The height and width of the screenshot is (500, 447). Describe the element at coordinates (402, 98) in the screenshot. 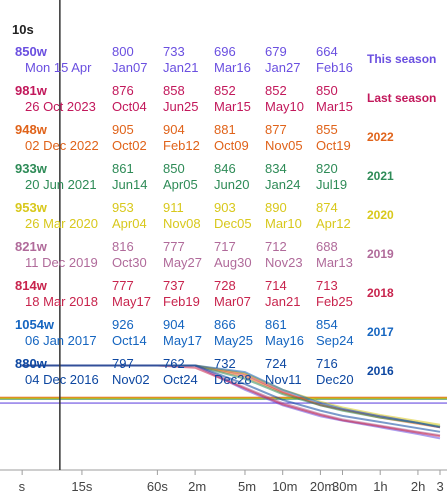

I see `season-name-label: Last season` at that location.